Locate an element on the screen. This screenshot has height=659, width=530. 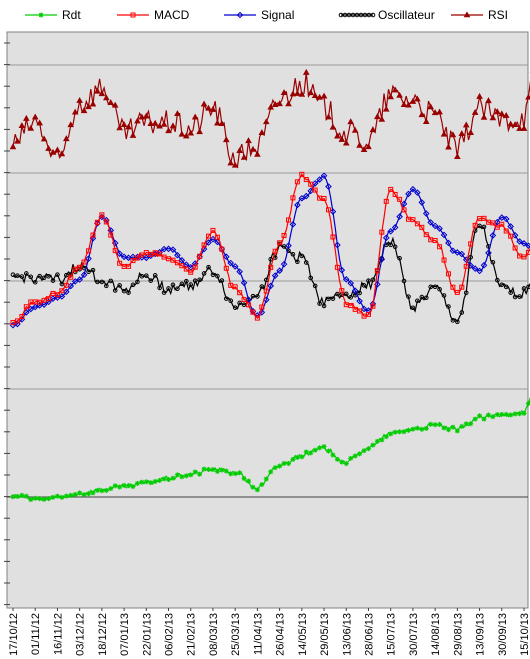
legend-label: MACD is located at coordinates (172, 15).